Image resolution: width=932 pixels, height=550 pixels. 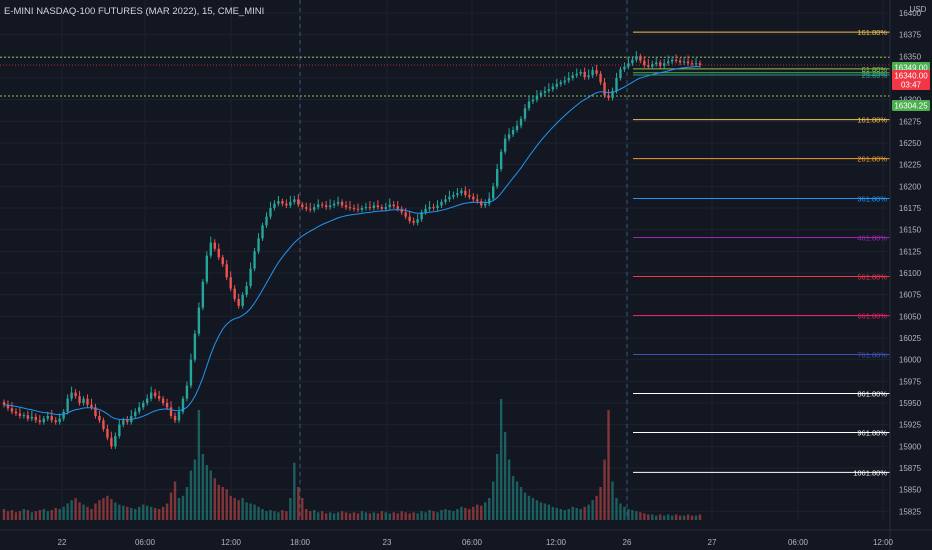 What do you see at coordinates (872, 315) in the screenshot?
I see `fib-label: 661.80%` at bounding box center [872, 315].